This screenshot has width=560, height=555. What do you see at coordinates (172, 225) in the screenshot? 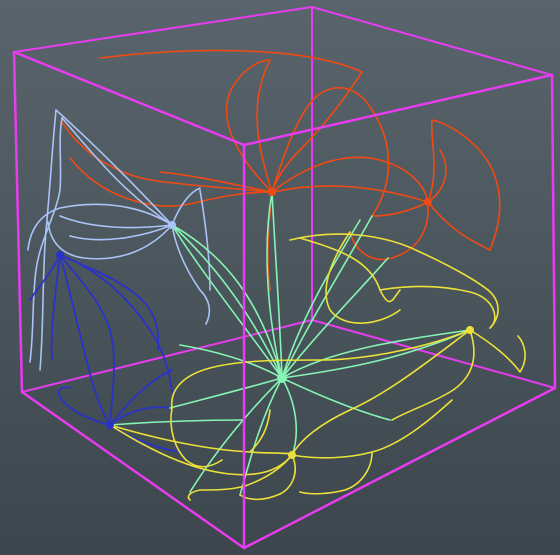
I see `hub-node-light-blue` at bounding box center [172, 225].